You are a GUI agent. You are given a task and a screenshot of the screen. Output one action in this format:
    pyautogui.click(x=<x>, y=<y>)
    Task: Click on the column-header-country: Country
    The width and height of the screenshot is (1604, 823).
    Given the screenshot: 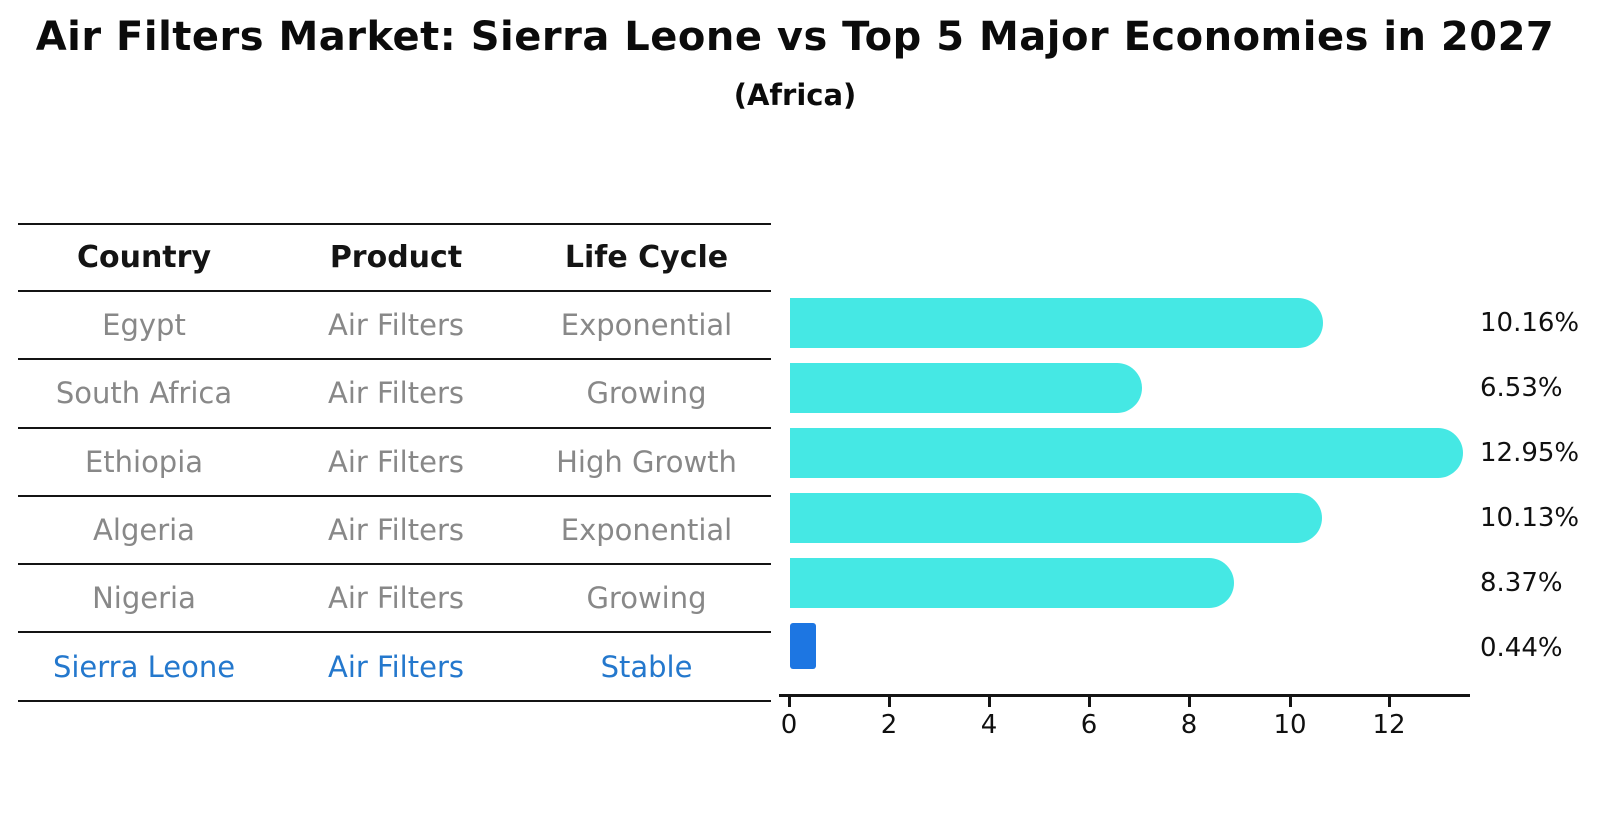 What is the action you would take?
    pyautogui.click(x=144, y=257)
    